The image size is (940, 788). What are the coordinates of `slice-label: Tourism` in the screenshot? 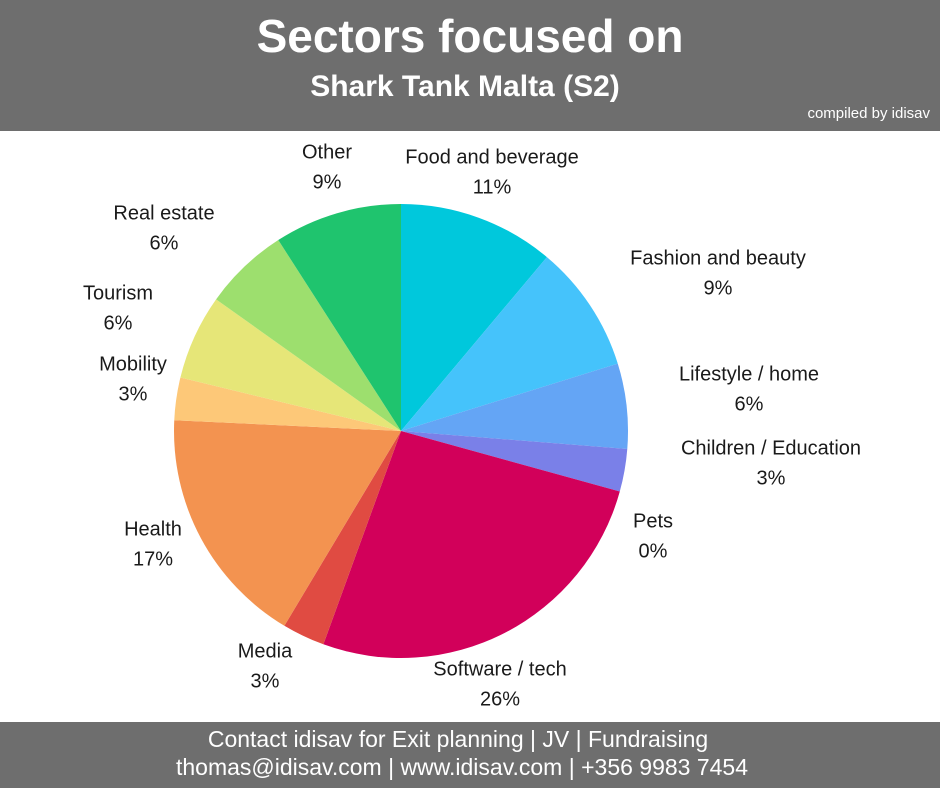 It's located at (118, 293).